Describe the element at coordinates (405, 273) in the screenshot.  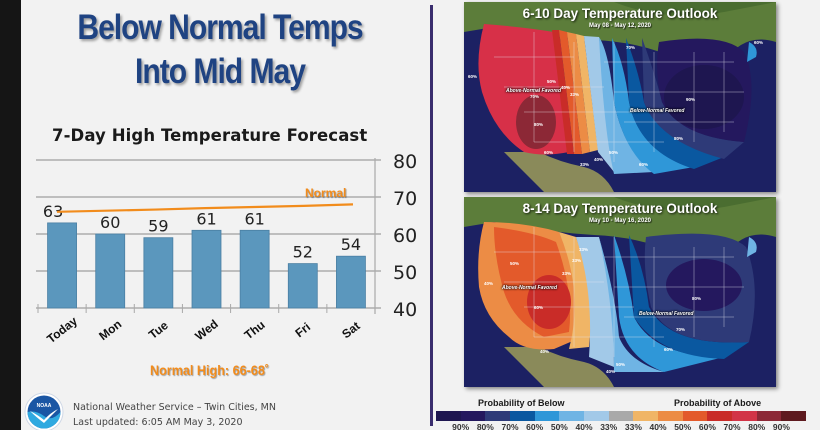
I see `y-tick-label: 50` at that location.